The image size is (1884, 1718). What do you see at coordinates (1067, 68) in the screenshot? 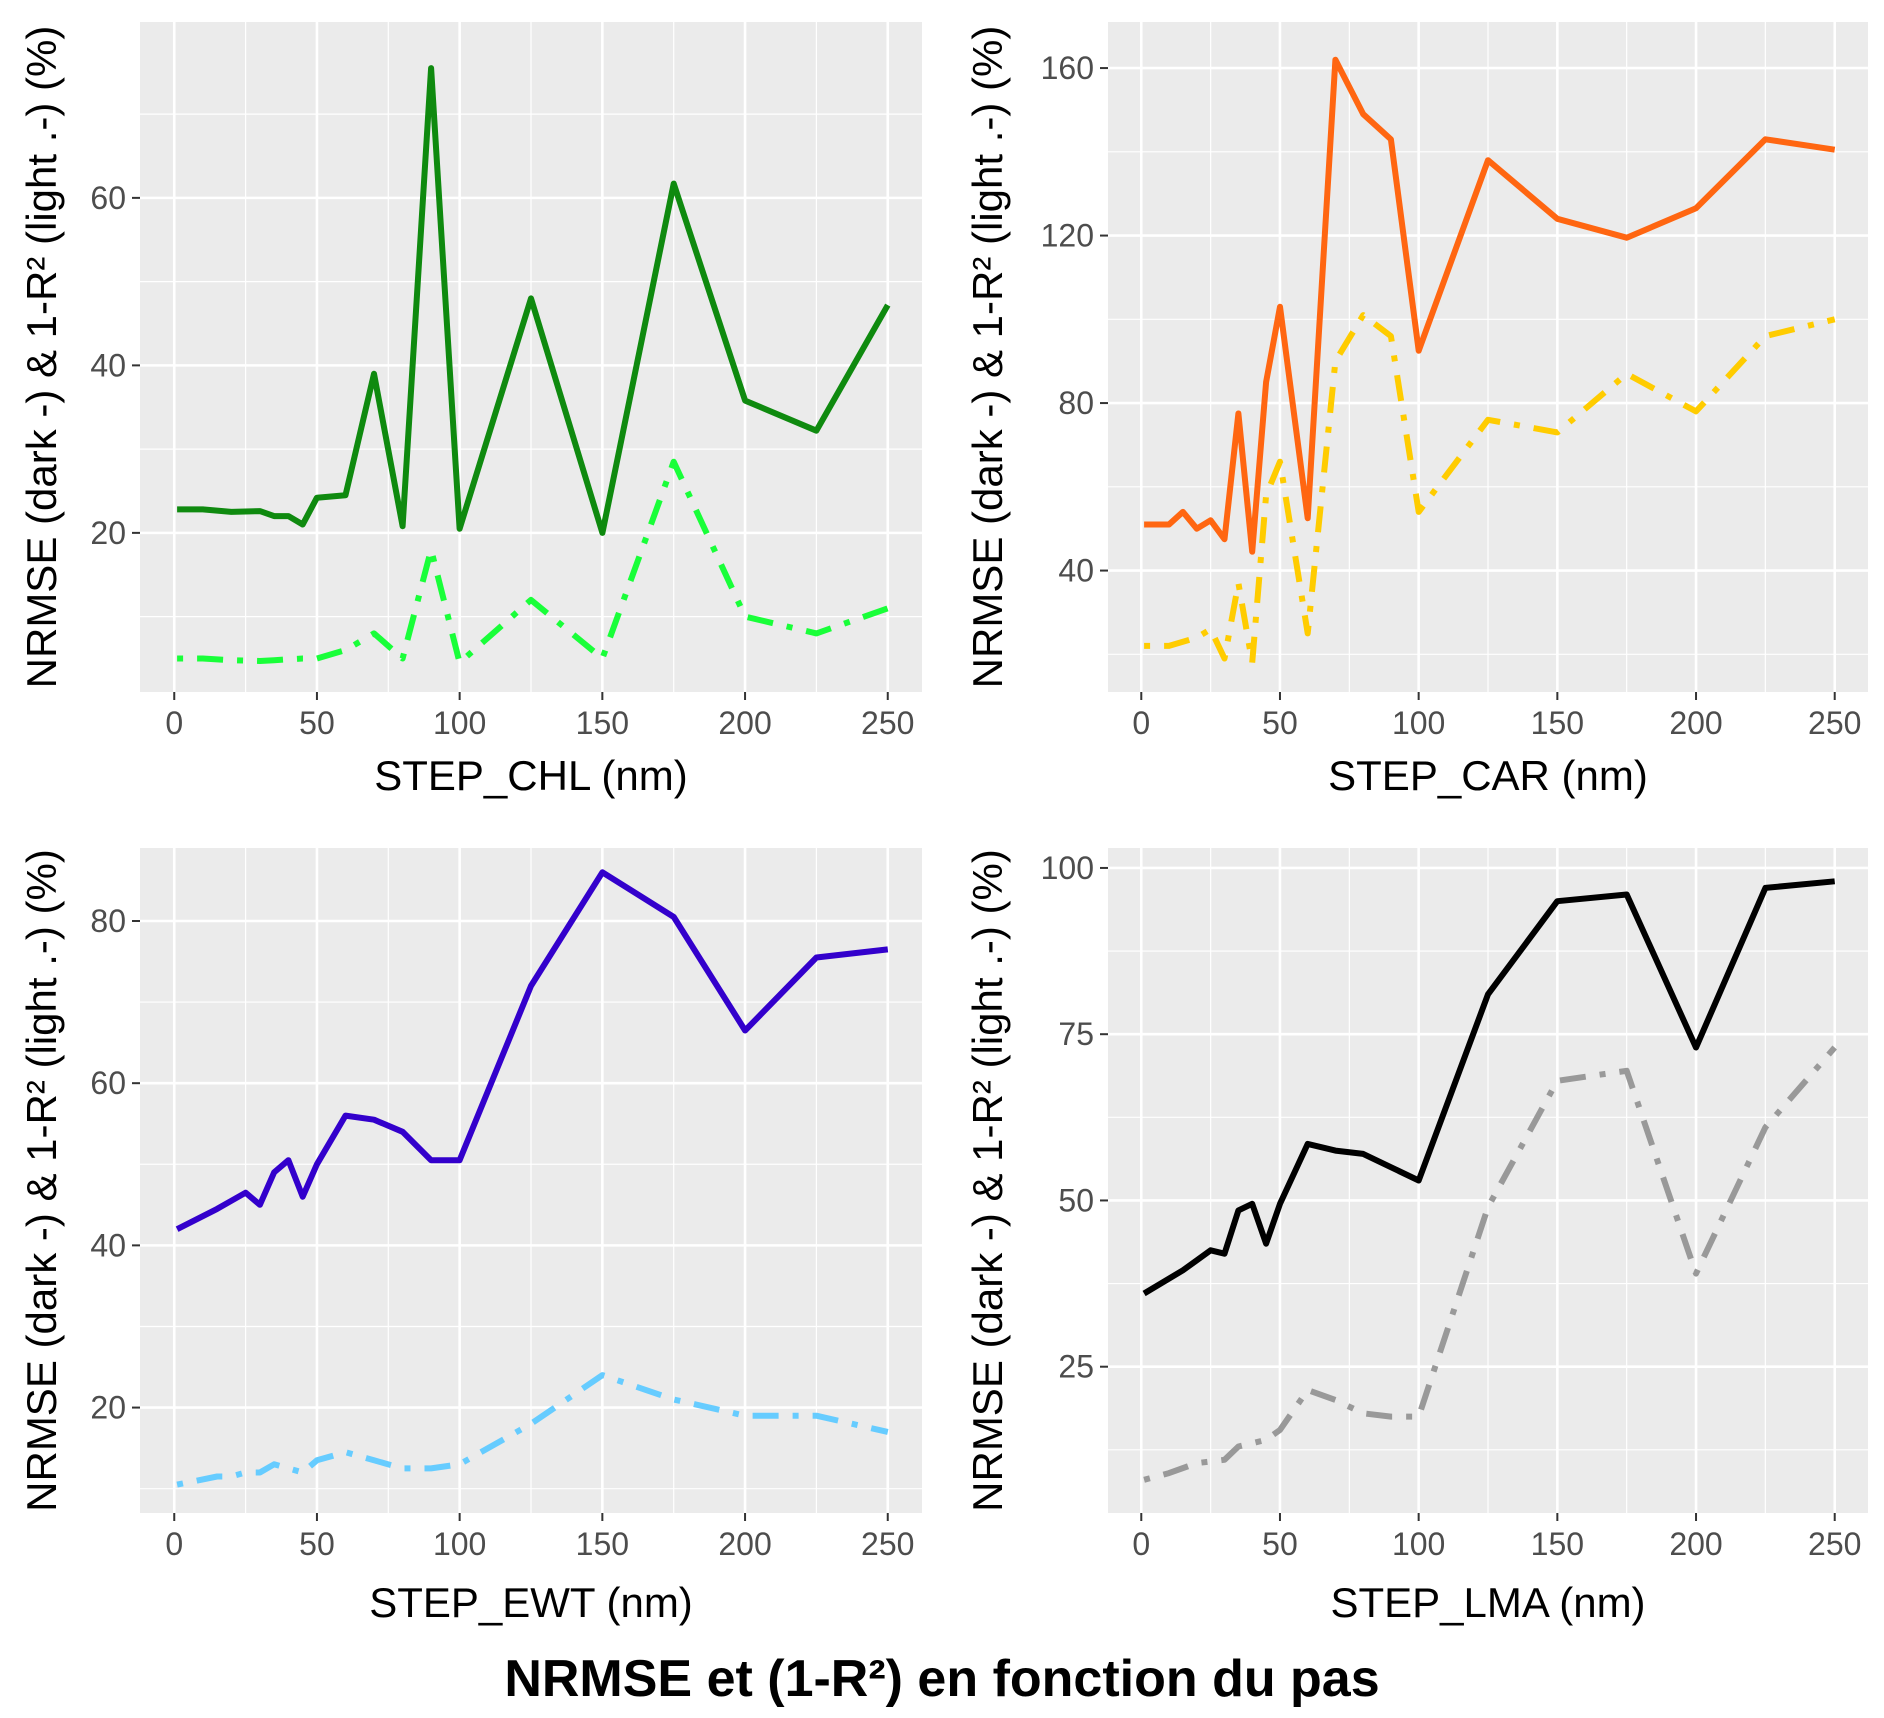
I see `y-tick-label: 160` at bounding box center [1067, 68].